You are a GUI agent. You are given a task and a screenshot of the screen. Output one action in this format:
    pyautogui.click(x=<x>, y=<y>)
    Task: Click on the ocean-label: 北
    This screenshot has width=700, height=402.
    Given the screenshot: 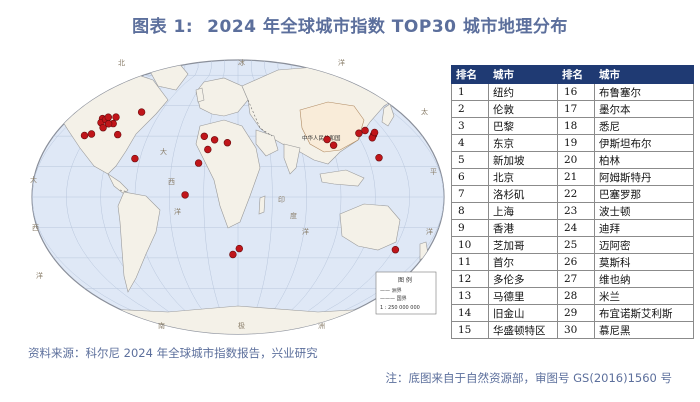 What is the action you would take?
    pyautogui.click(x=121, y=63)
    